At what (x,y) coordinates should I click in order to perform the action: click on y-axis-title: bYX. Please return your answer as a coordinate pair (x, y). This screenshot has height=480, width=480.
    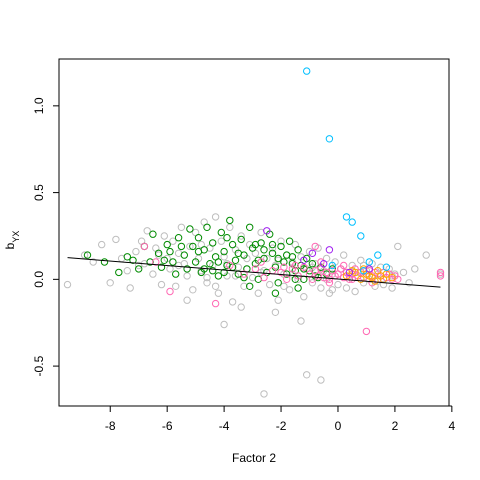
    Looking at the image, I should click on (12, 240).